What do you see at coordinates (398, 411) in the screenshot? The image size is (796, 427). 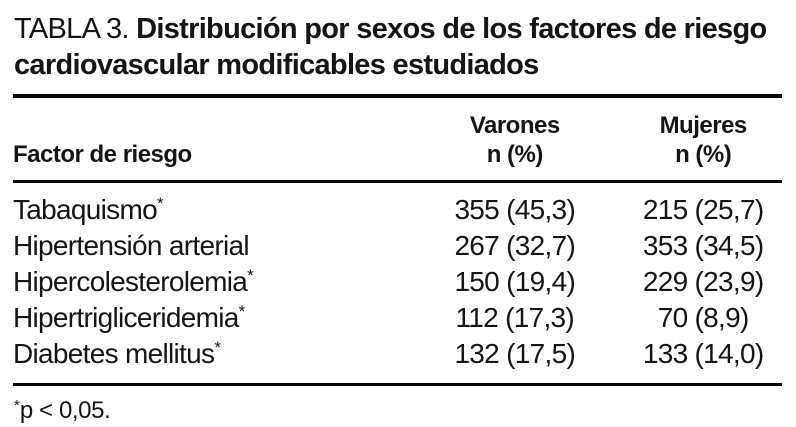 I see `footnote: *p < 0,05.` at bounding box center [398, 411].